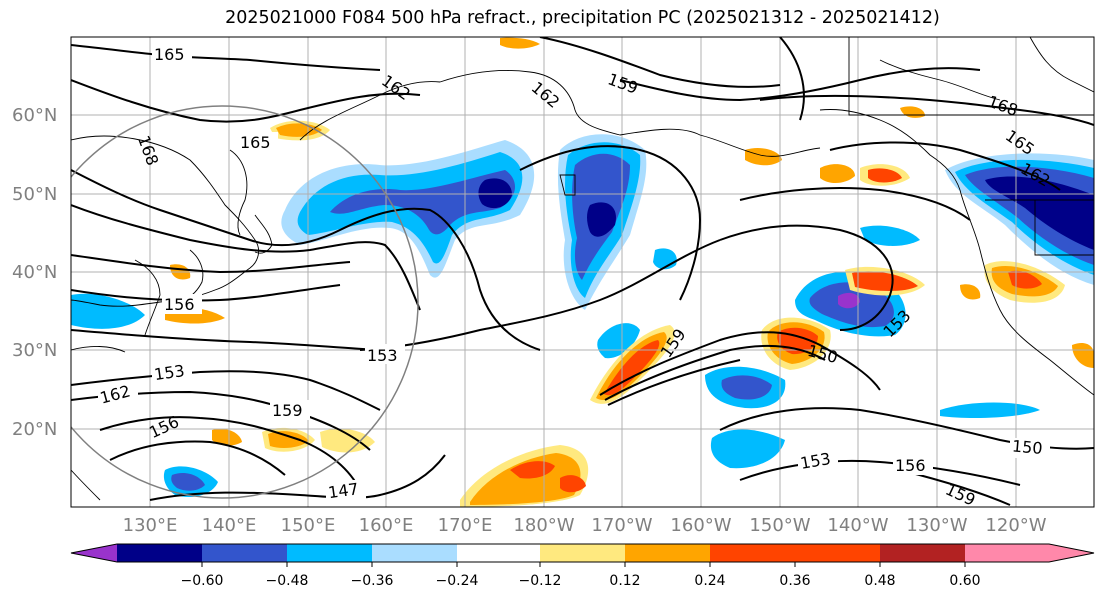 The width and height of the screenshot is (1105, 601). What do you see at coordinates (540, 581) in the screenshot?
I see `colorbar-tick-label: −0.12` at bounding box center [540, 581].